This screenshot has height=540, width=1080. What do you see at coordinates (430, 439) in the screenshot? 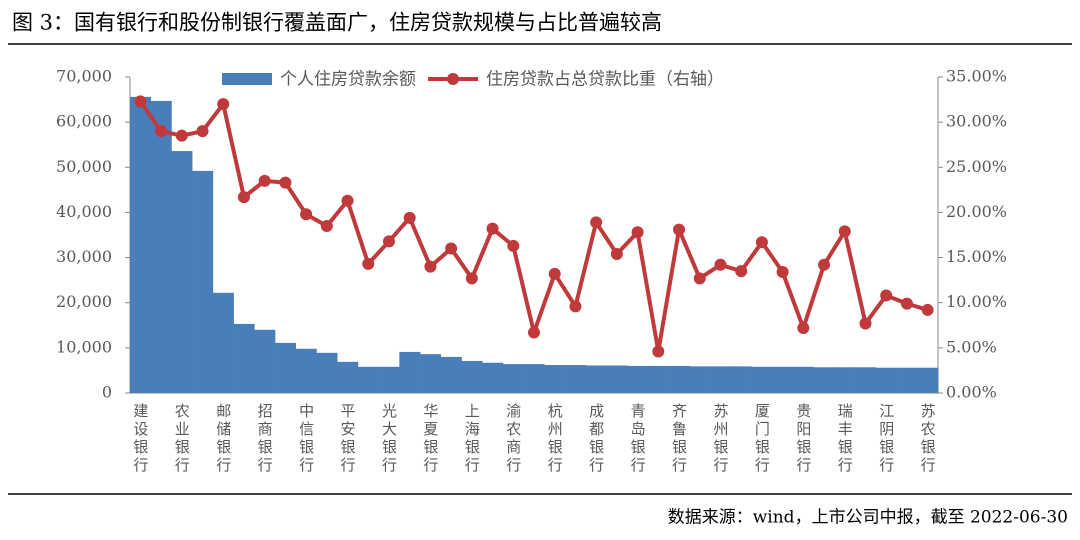
I see `x-tick-label: 华夏银行` at bounding box center [430, 439].